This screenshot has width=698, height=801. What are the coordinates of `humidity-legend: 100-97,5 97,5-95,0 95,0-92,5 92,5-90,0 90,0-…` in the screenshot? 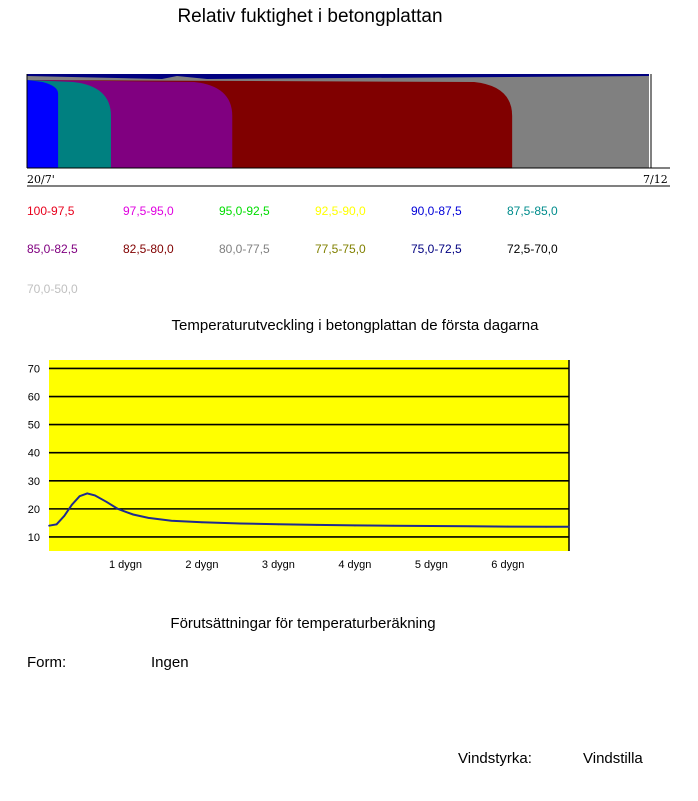 It's located at (327, 254).